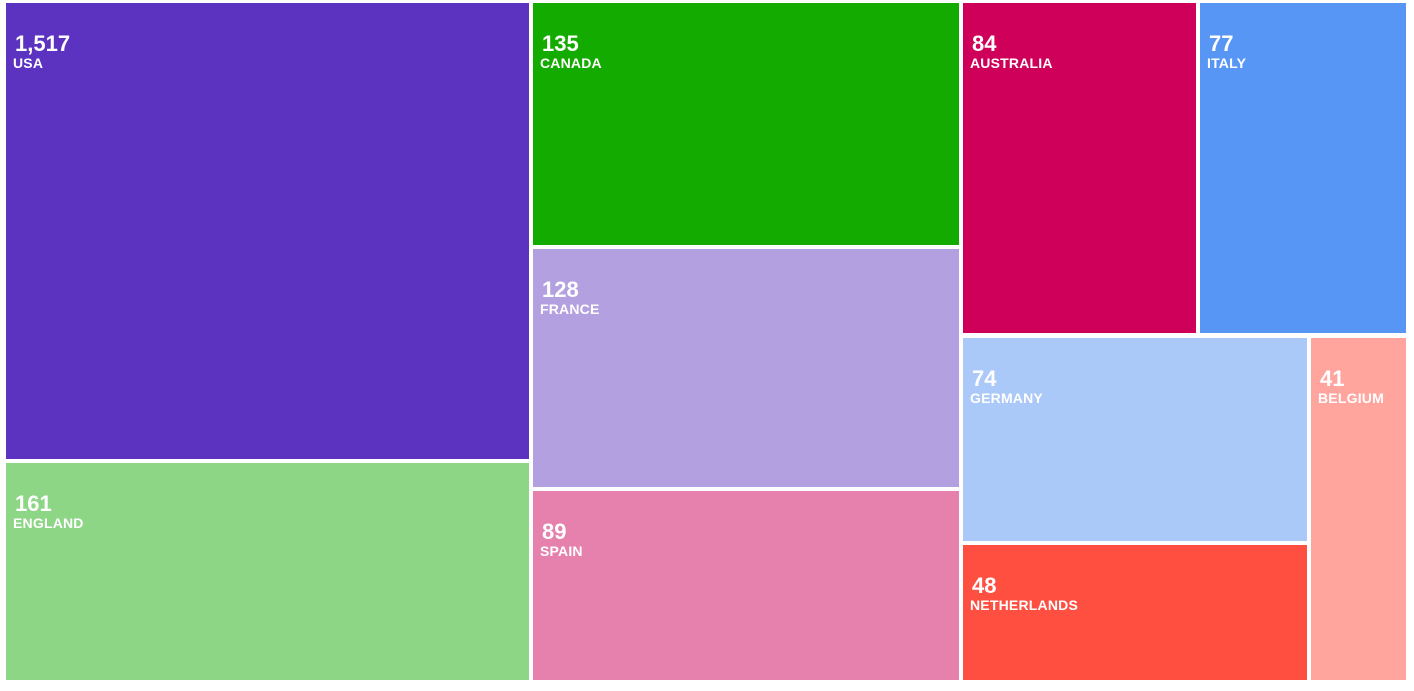 Image resolution: width=1414 pixels, height=691 pixels. What do you see at coordinates (1332, 378) in the screenshot?
I see `tile-value: 41` at bounding box center [1332, 378].